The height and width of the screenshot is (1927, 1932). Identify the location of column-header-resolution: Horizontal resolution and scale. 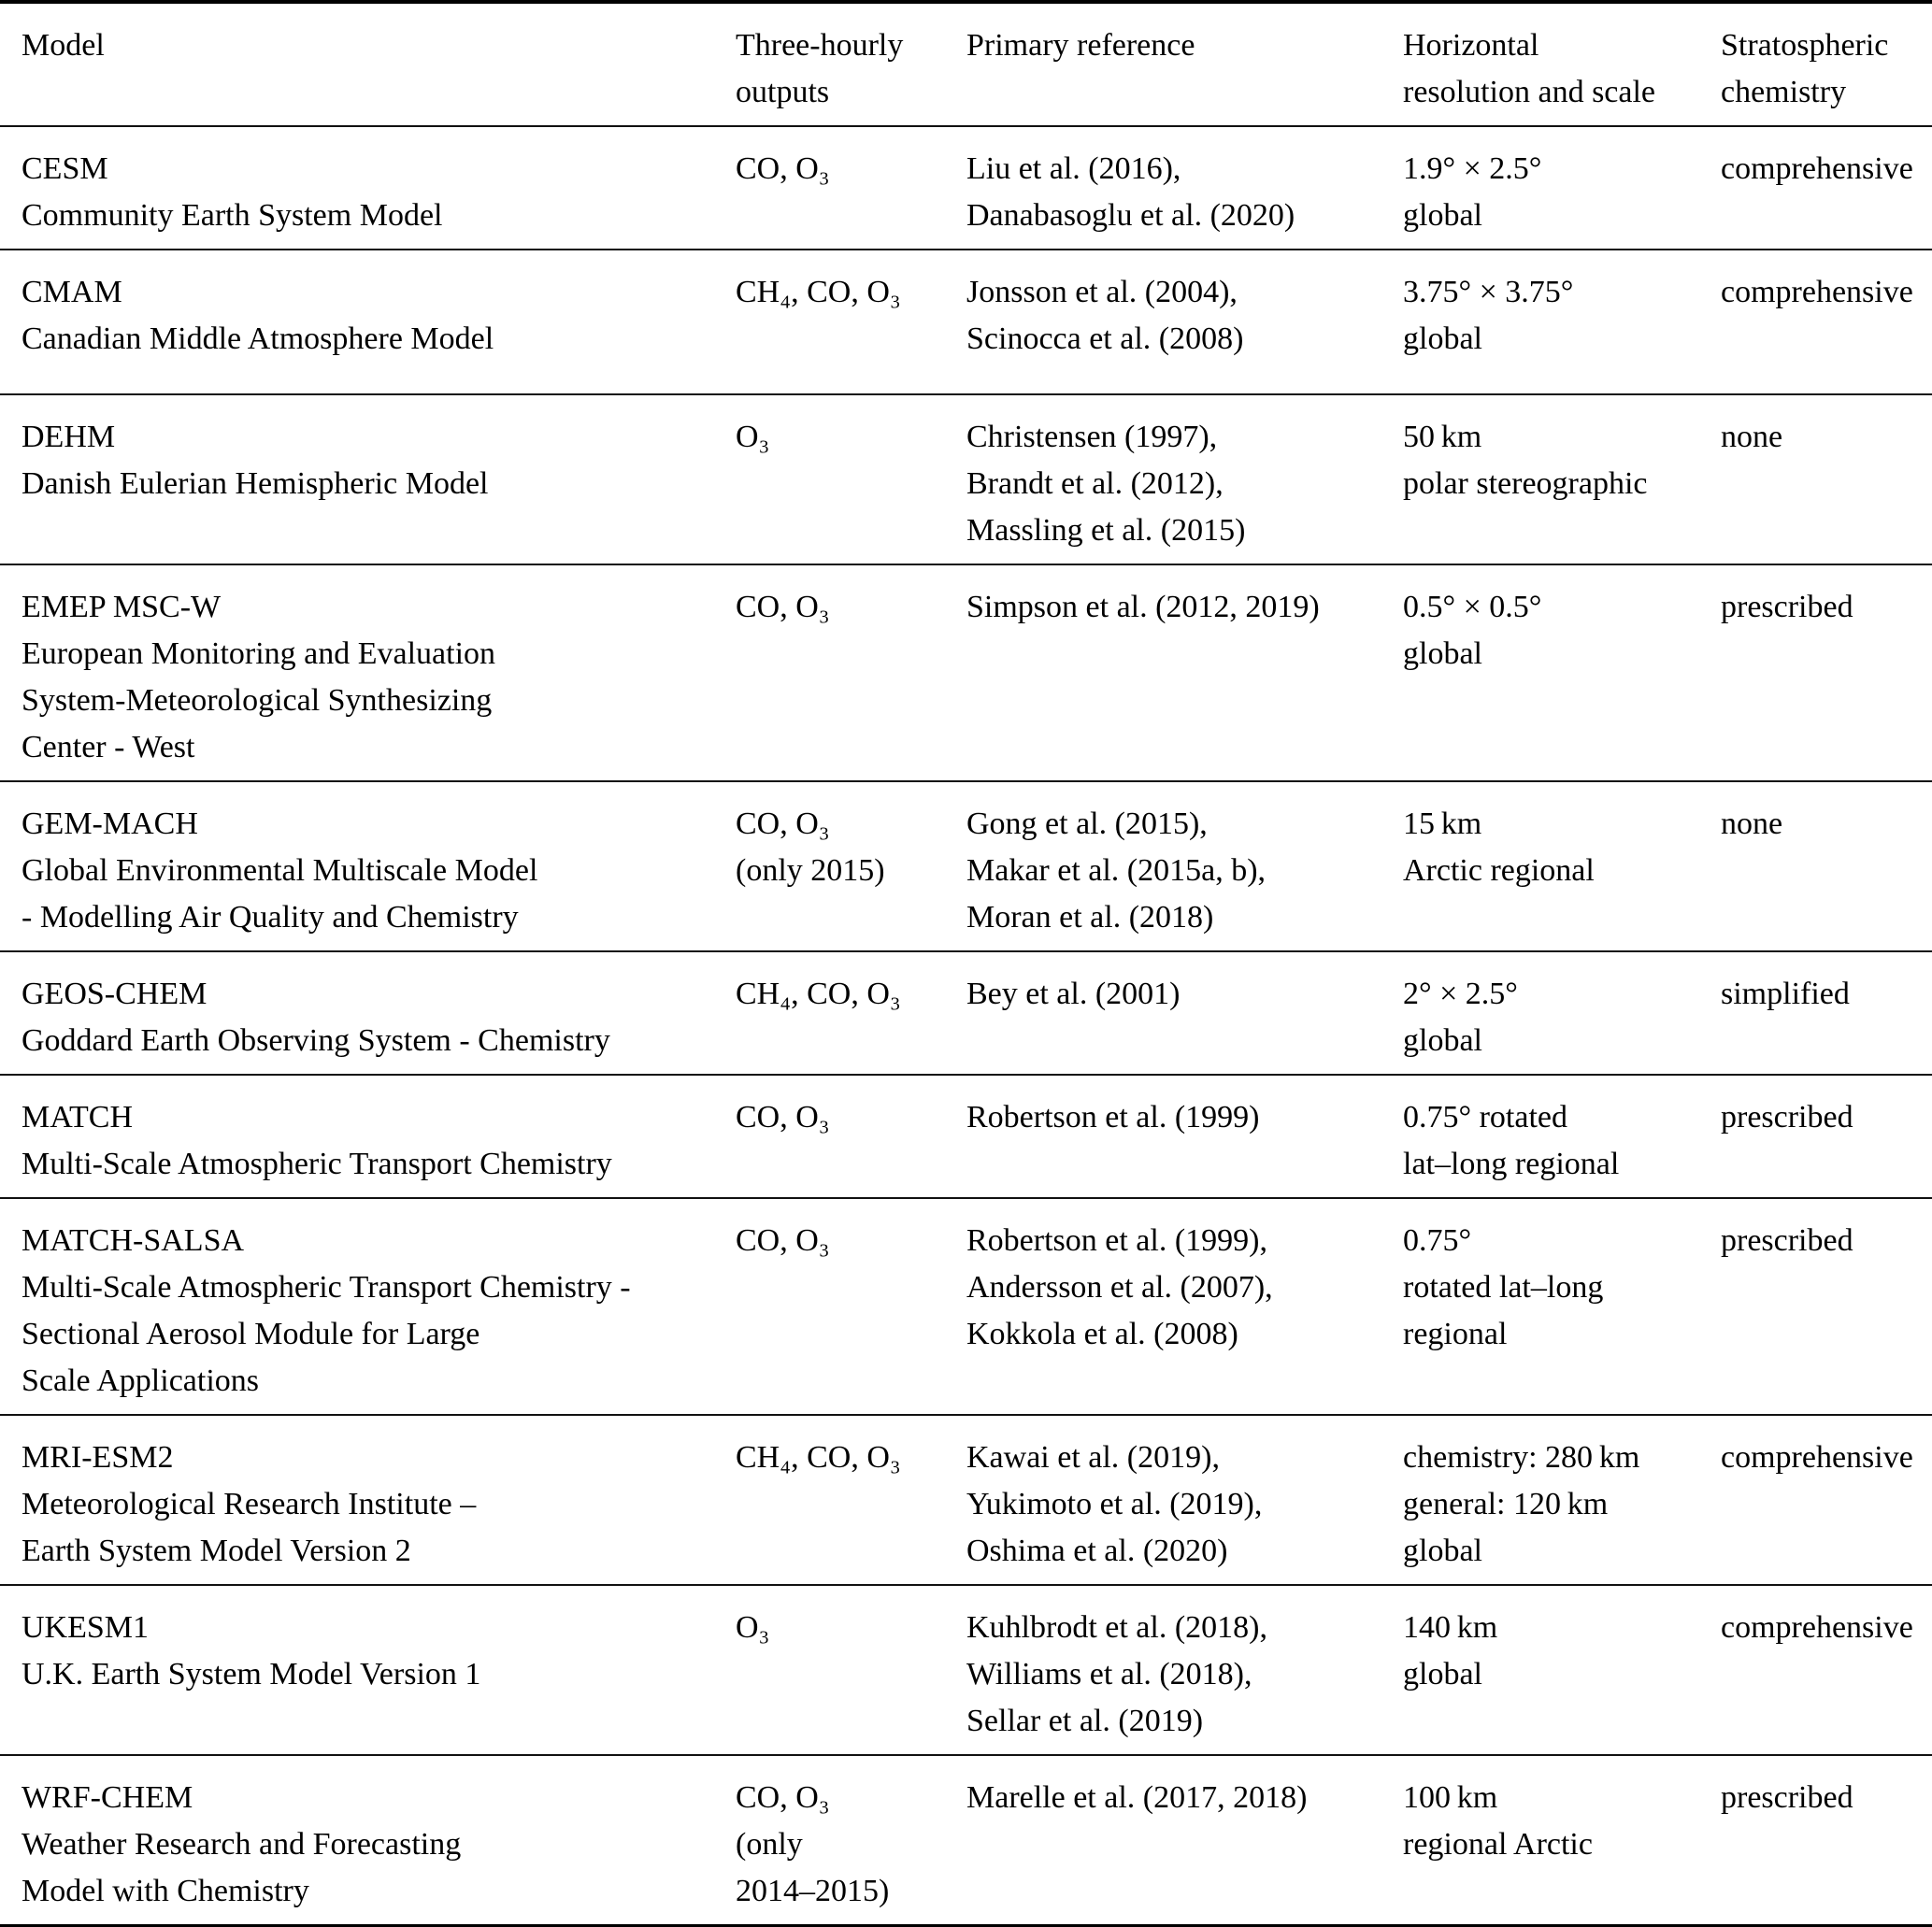
(1529, 68).